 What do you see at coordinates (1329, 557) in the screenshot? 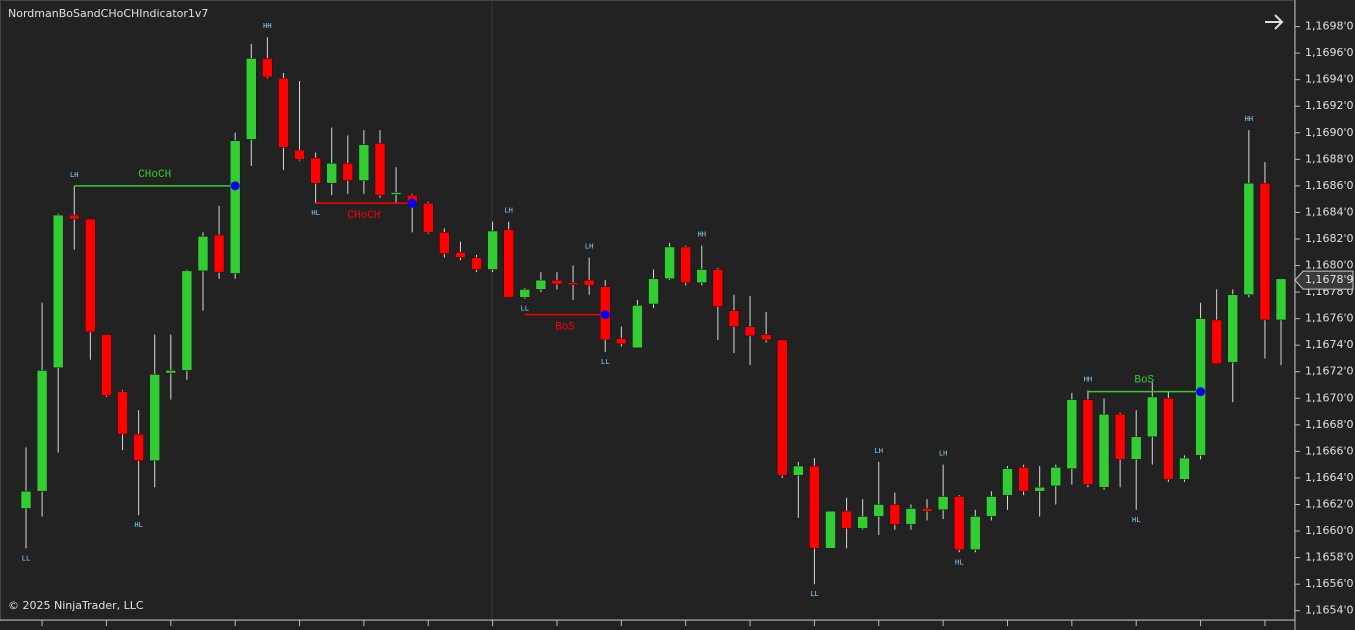
I see `y-tick-label: 1,1658'0` at bounding box center [1329, 557].